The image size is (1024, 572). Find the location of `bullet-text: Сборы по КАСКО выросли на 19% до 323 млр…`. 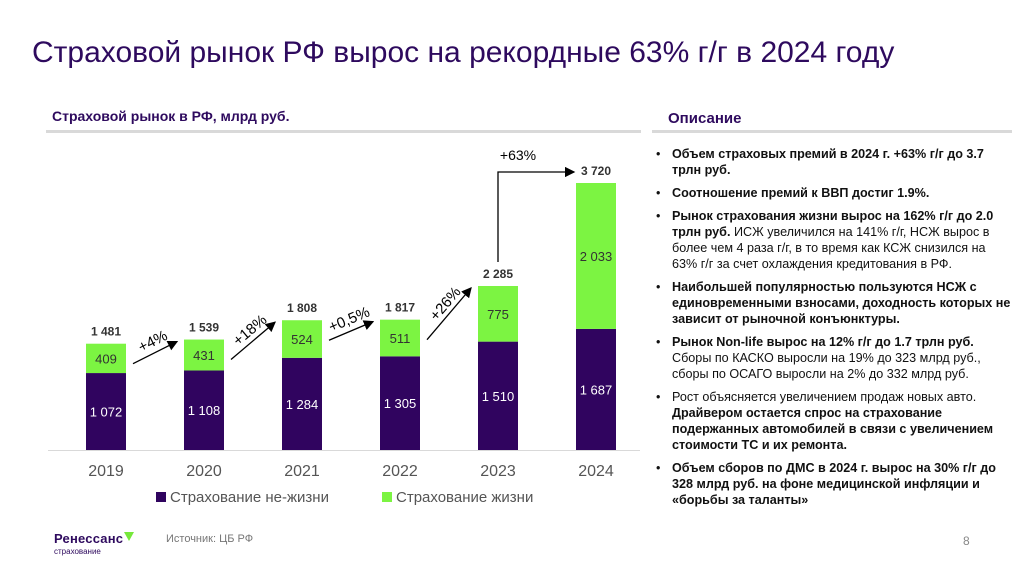

bullet-text: Сборы по КАСКО выросли на 19% до 323 млр… is located at coordinates (826, 366).